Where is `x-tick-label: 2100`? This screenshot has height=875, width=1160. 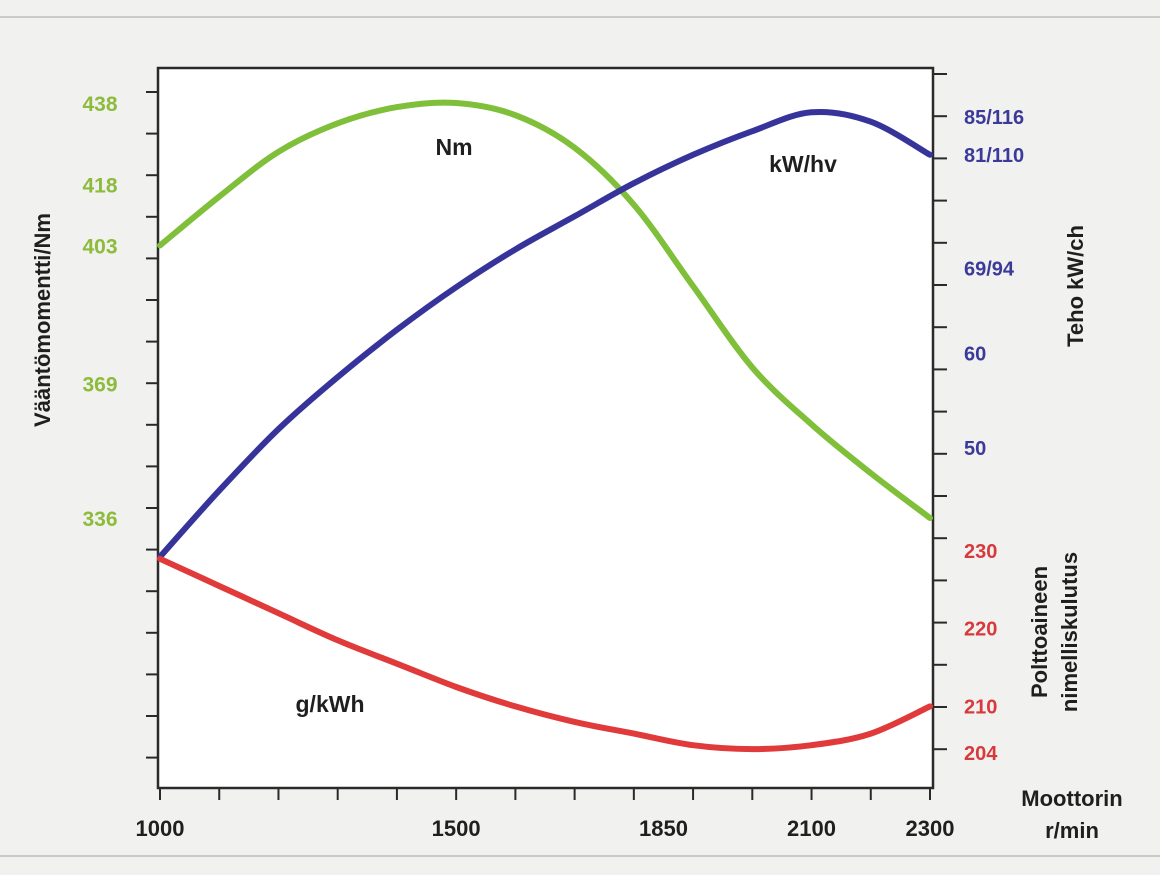
x-tick-label: 2100 is located at coordinates (811, 828).